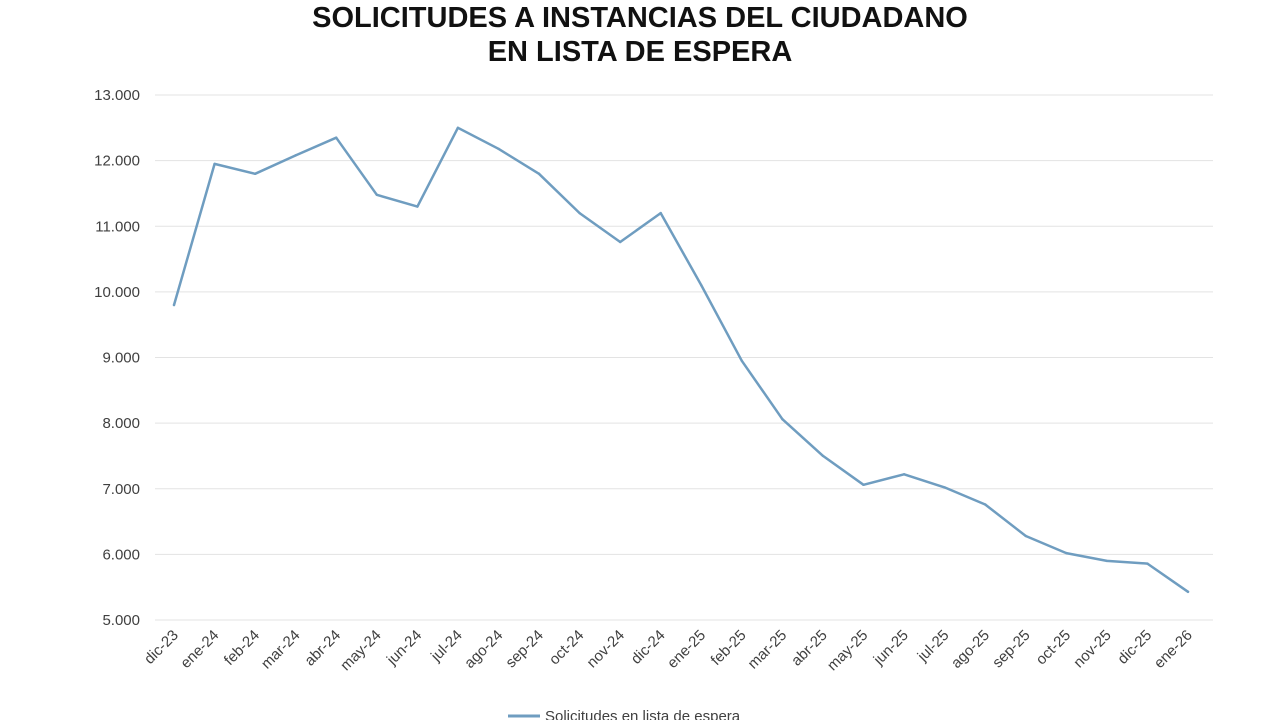  Describe the element at coordinates (404, 648) in the screenshot. I see `x-tick-label: jun-24` at that location.